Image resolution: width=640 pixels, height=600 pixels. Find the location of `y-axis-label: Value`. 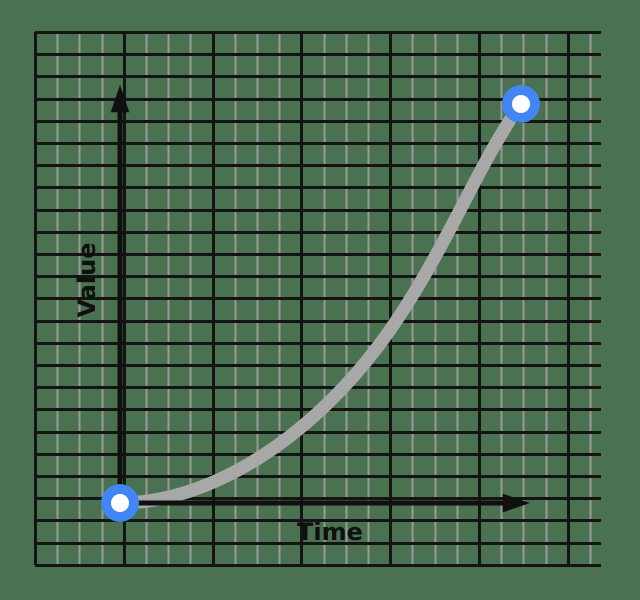

y-axis-label: Value is located at coordinates (87, 279).